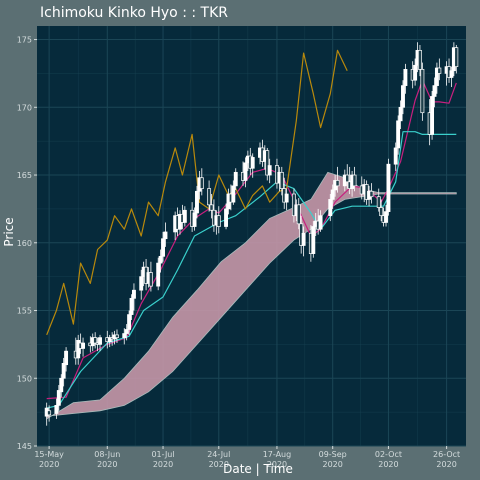 This screenshot has height=480, width=480. I want to click on y-tick-label: 165, so click(24, 175).